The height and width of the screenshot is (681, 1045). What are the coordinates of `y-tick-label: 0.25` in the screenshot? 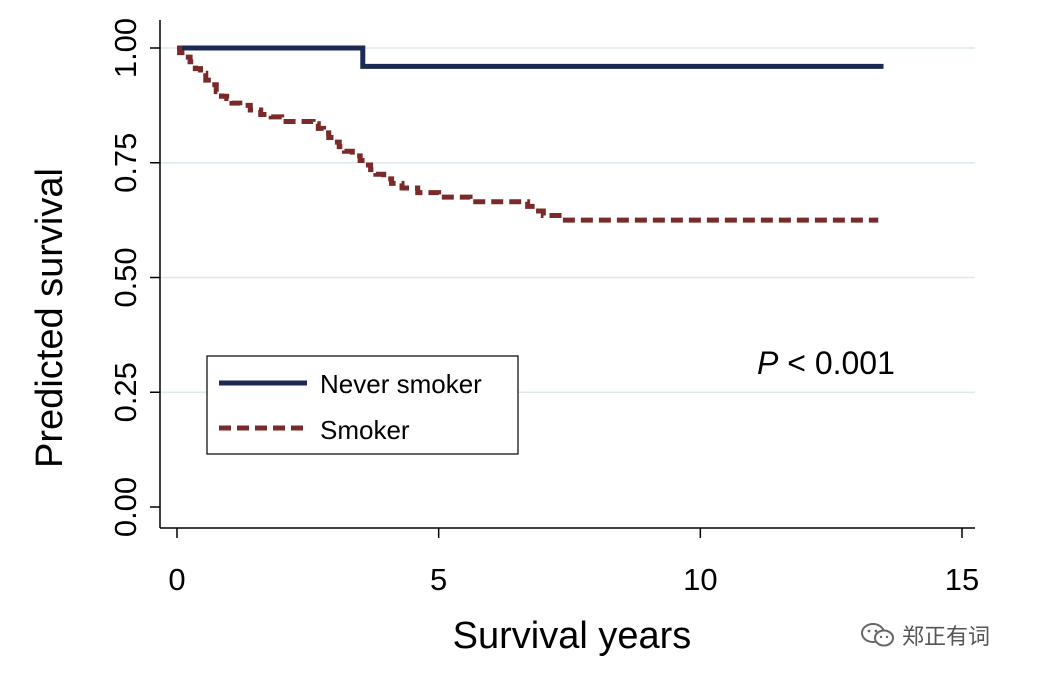 It's located at (125, 392).